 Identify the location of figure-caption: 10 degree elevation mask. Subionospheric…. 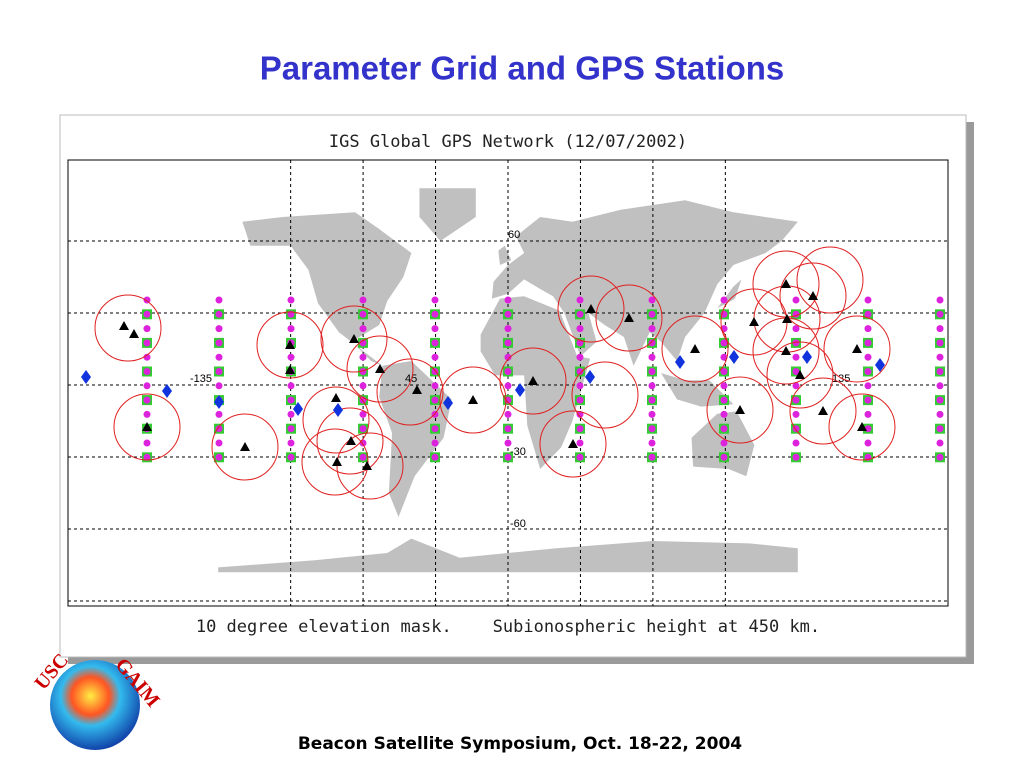
(508, 627).